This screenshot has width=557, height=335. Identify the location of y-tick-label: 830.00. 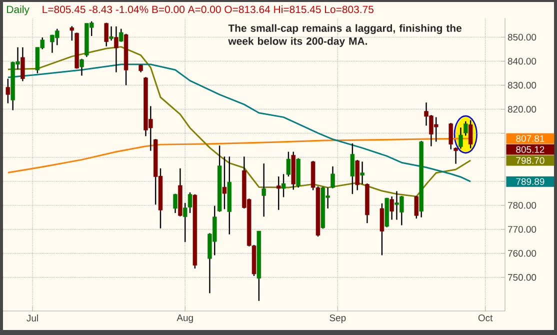
(522, 85).